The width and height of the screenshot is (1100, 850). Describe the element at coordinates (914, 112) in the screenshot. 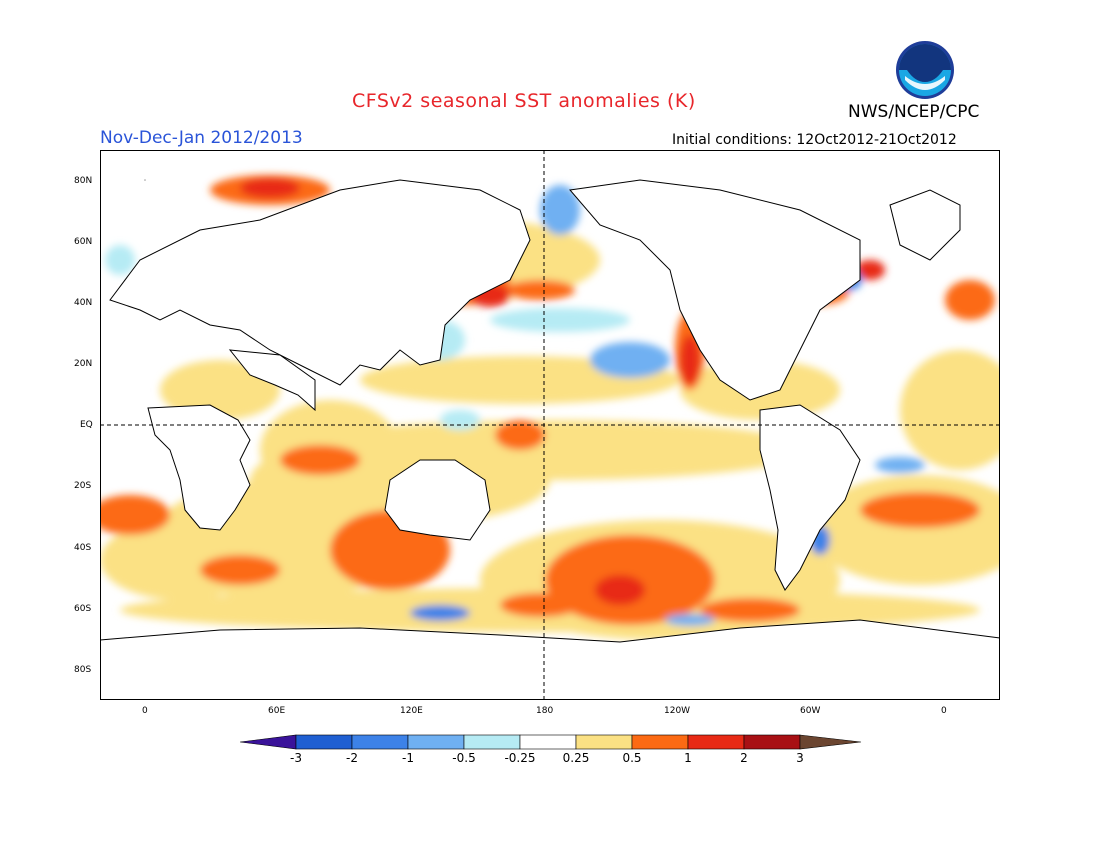

I see `agency-label: NWS/NCEP/CPC` at that location.